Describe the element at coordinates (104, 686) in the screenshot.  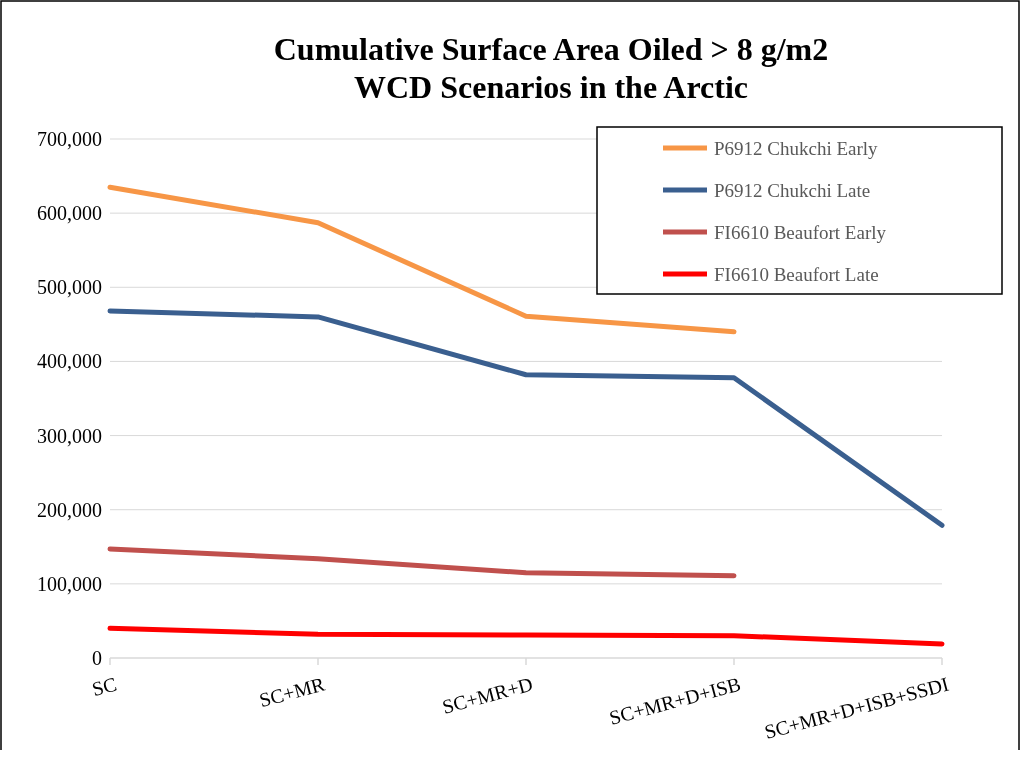
I see `x-tick-label: SC` at that location.